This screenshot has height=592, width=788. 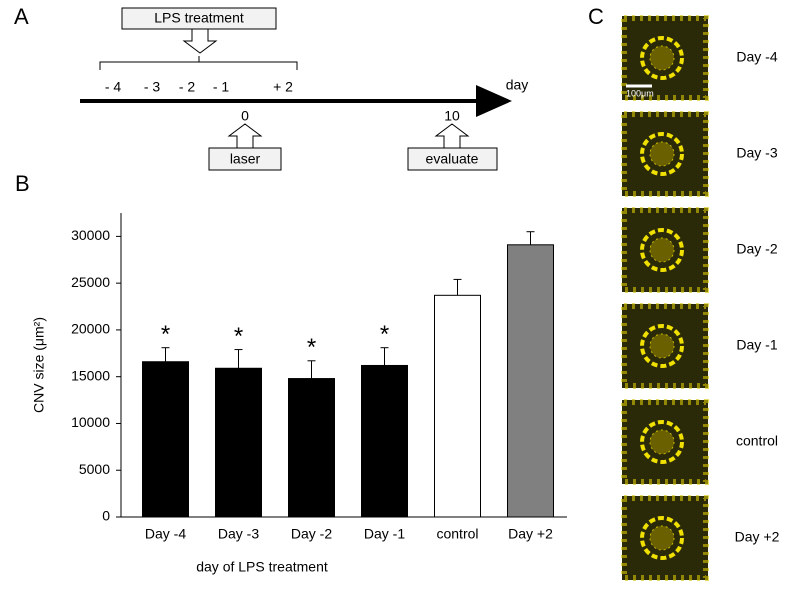 I want to click on image-label: Day -2, so click(x=756, y=249).